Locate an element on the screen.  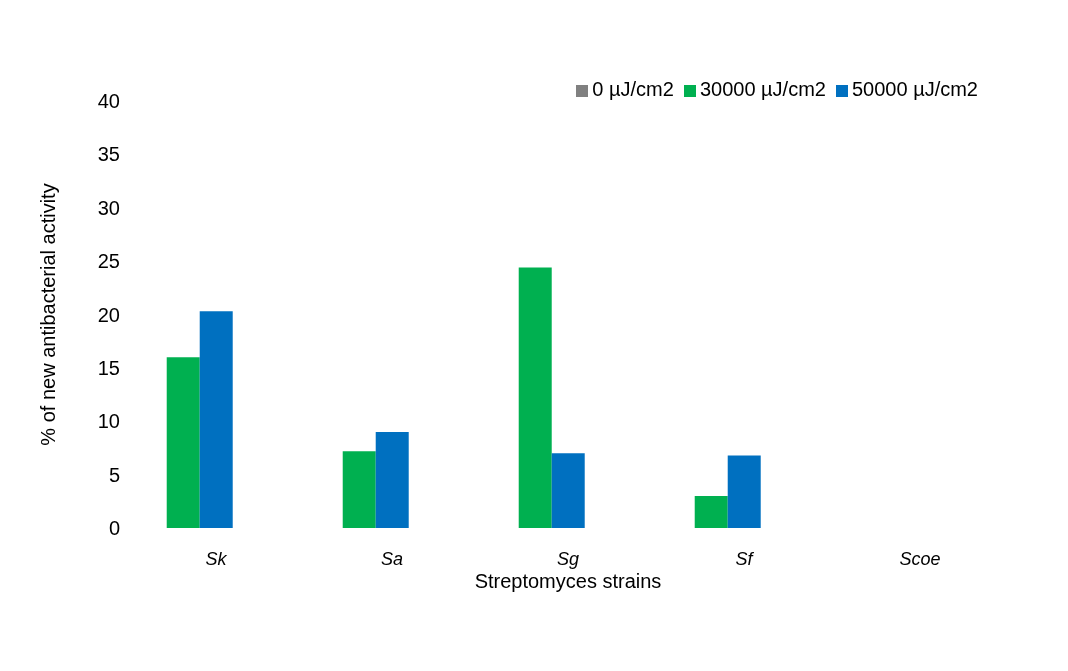
y-tick-label: 20 is located at coordinates (108, 314).